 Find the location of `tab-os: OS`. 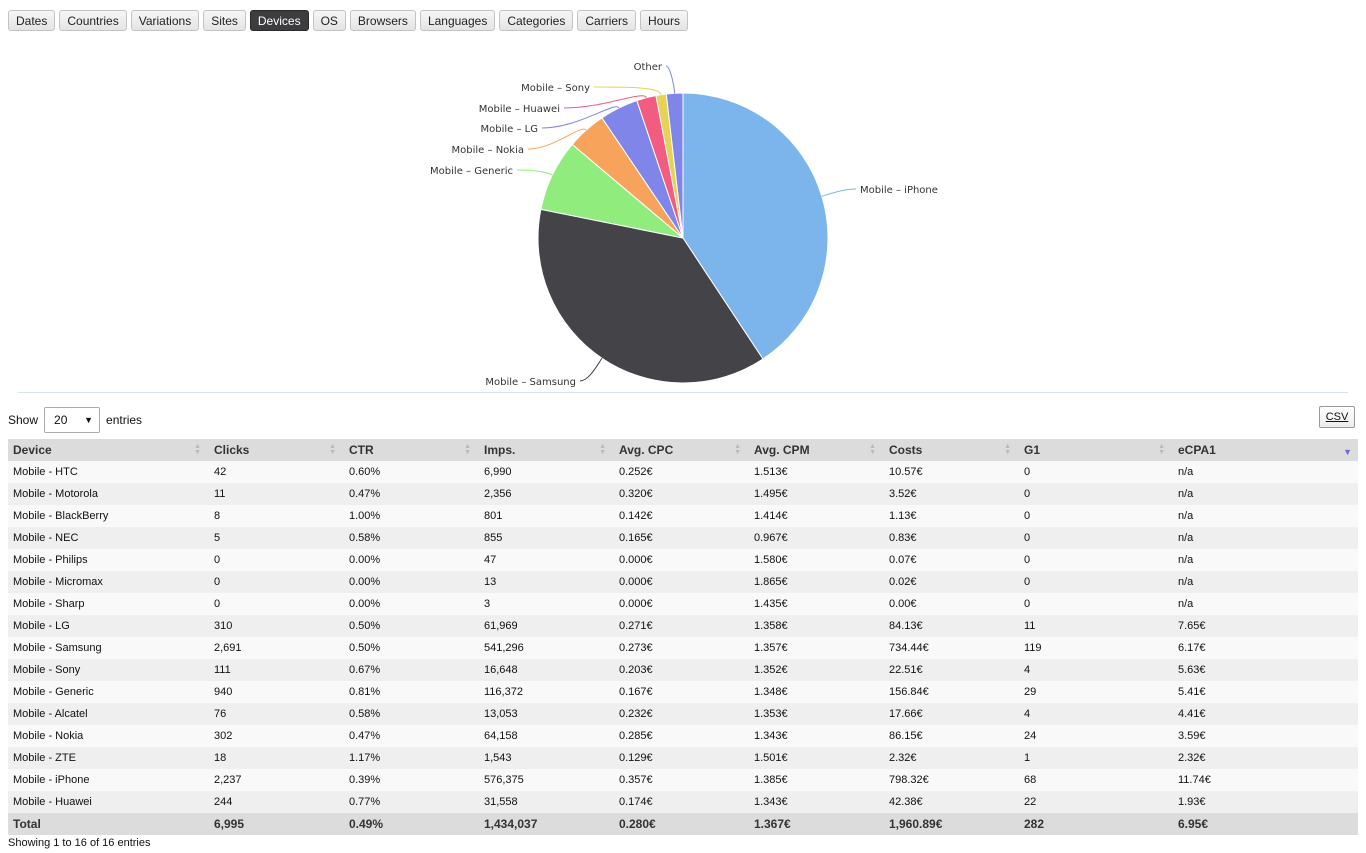

tab-os: OS is located at coordinates (329, 20).